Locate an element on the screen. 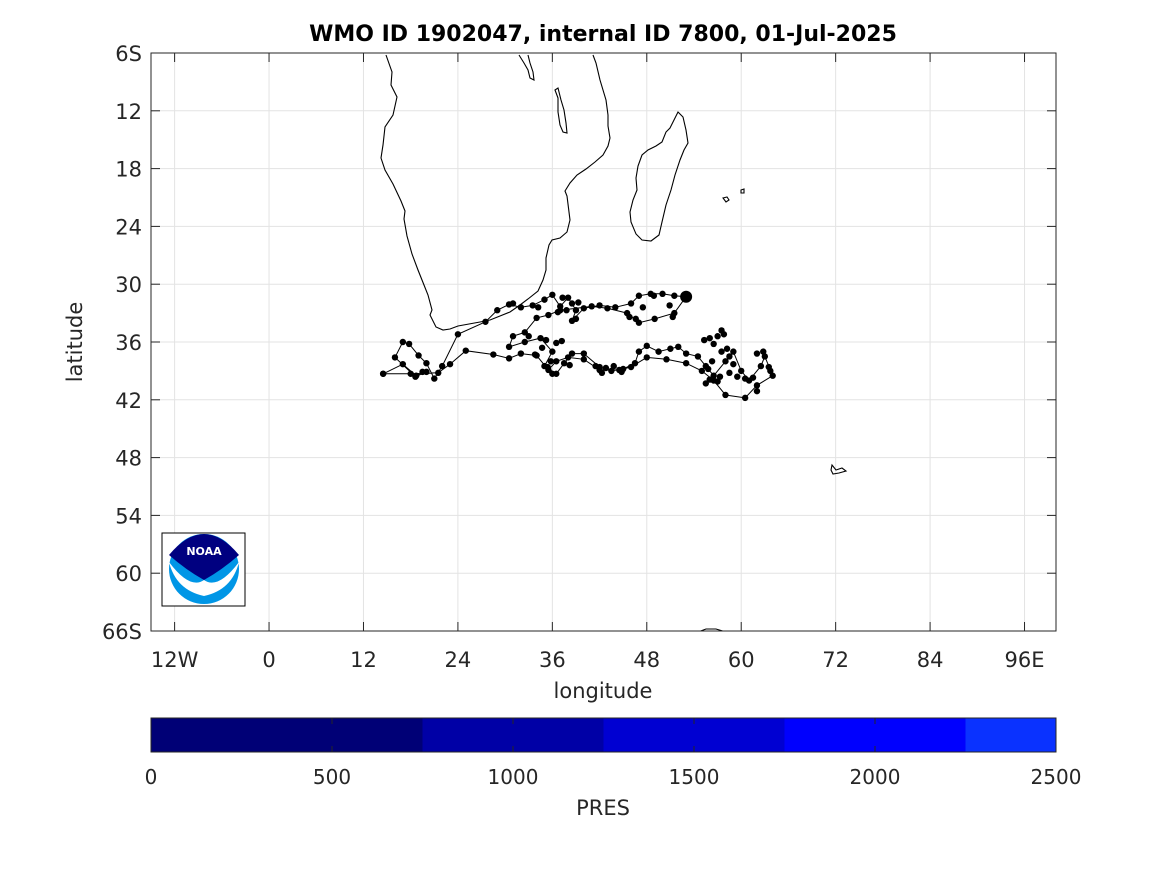  x-tick-label: 84 is located at coordinates (930, 660).